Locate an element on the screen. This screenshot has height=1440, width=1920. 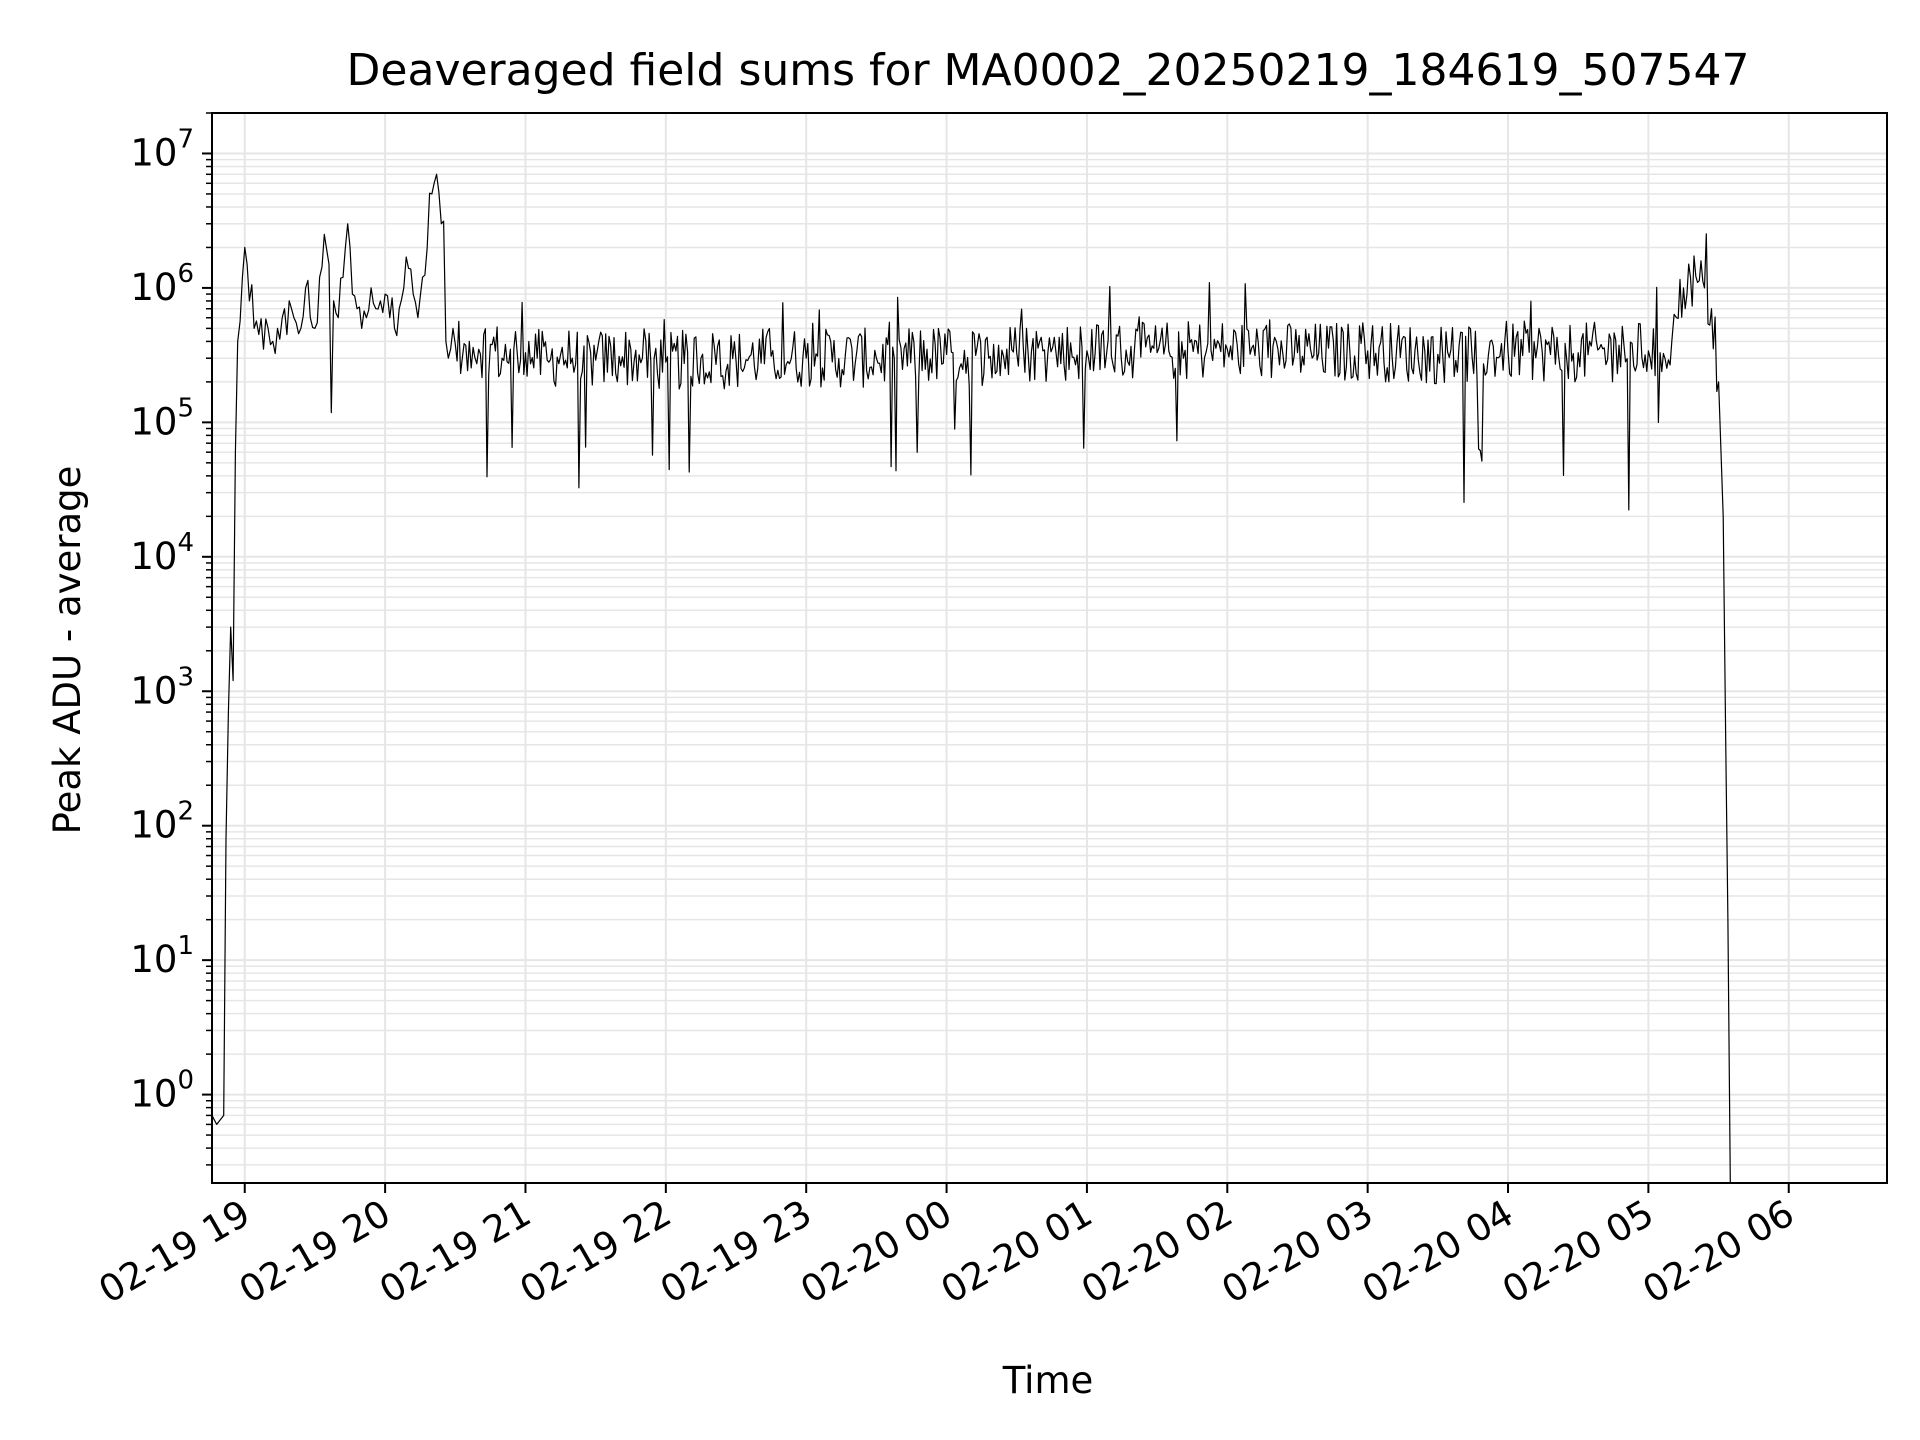
x-axis-label: Time is located at coordinates (1048, 1380).